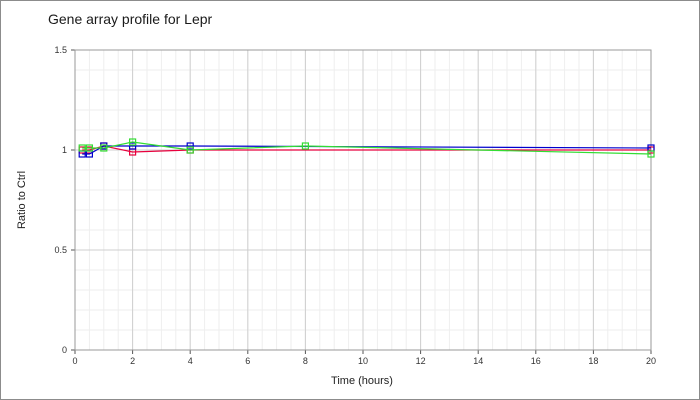 Image resolution: width=700 pixels, height=400 pixels. What do you see at coordinates (363, 361) in the screenshot?
I see `x-tick-label: 10` at bounding box center [363, 361].